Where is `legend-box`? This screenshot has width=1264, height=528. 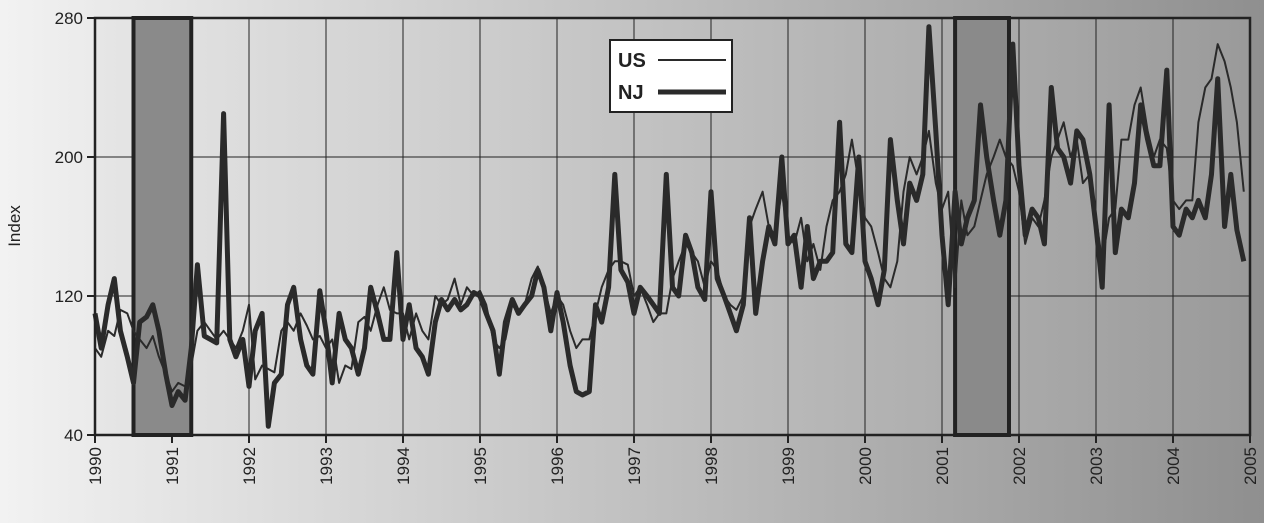 legend-box is located at coordinates (671, 76).